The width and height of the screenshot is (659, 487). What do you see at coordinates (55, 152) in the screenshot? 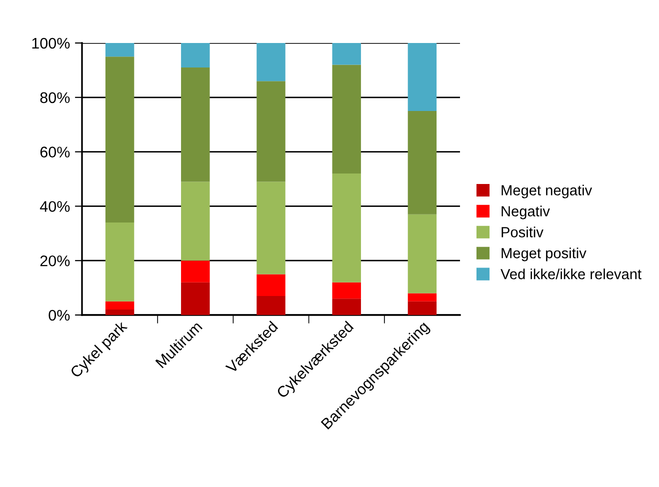
I see `y-tick-label: 60%` at bounding box center [55, 152].